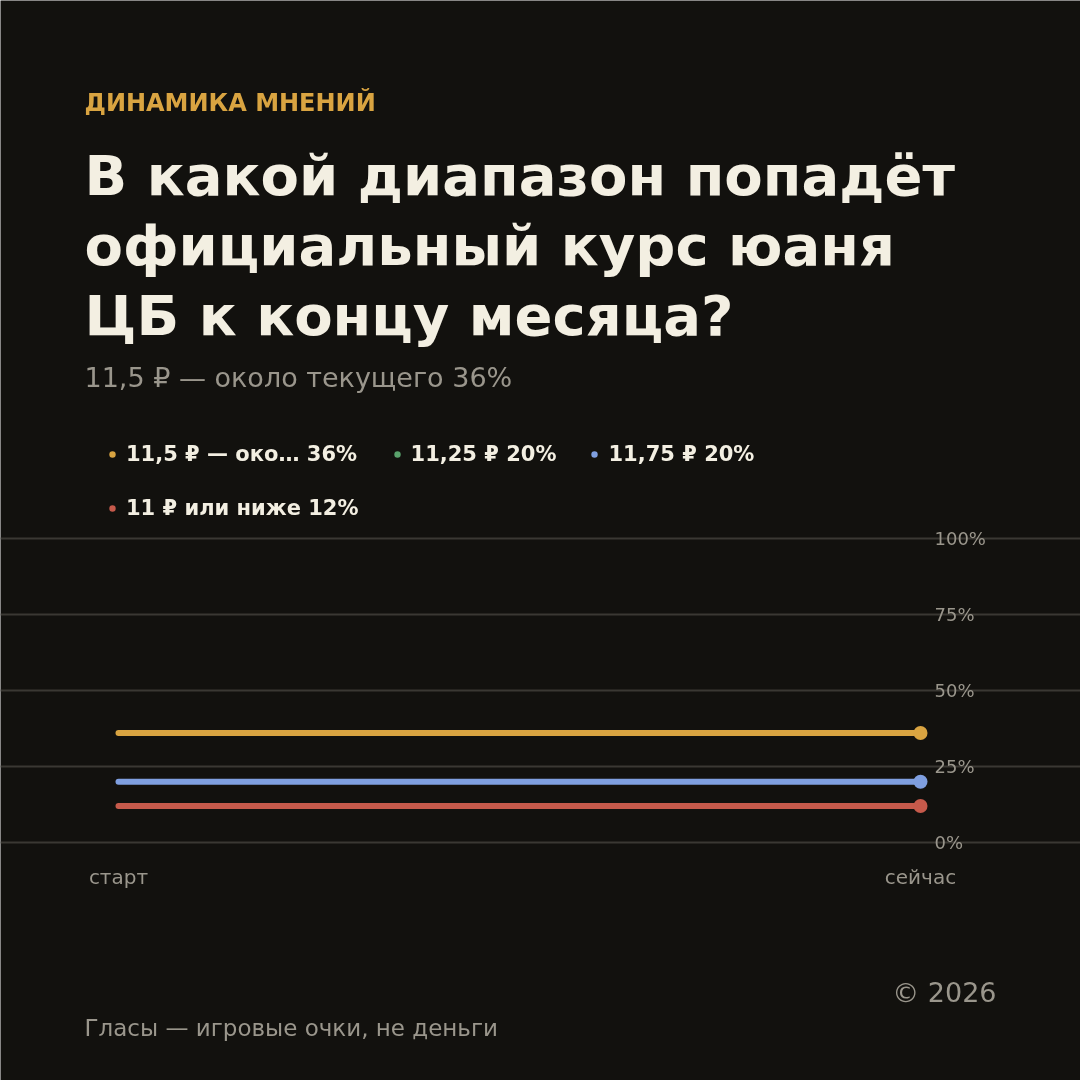  I want to click on y-tick-label: 100%, so click(960, 538).